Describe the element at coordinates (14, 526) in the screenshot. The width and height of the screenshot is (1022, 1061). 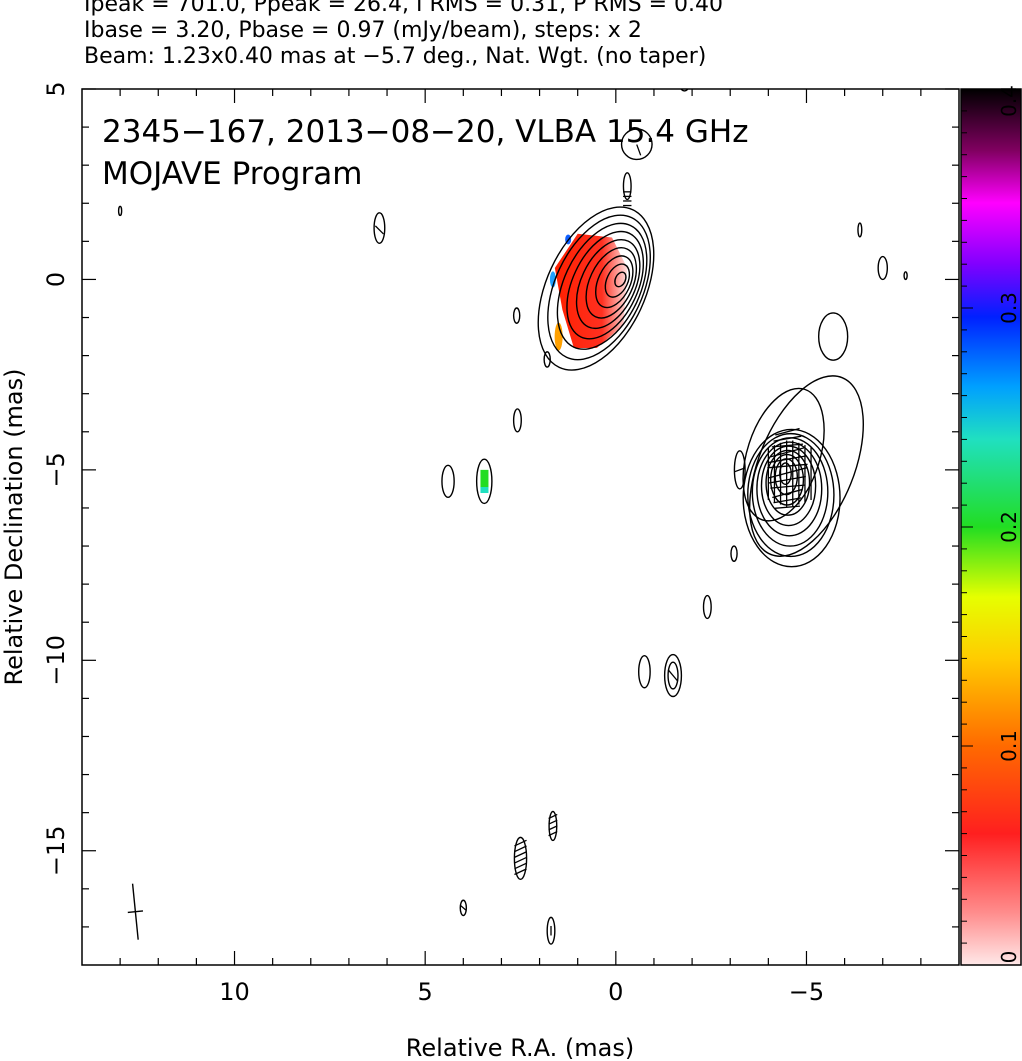
I see `y-axis-label: Relative Declination (mas)` at that location.